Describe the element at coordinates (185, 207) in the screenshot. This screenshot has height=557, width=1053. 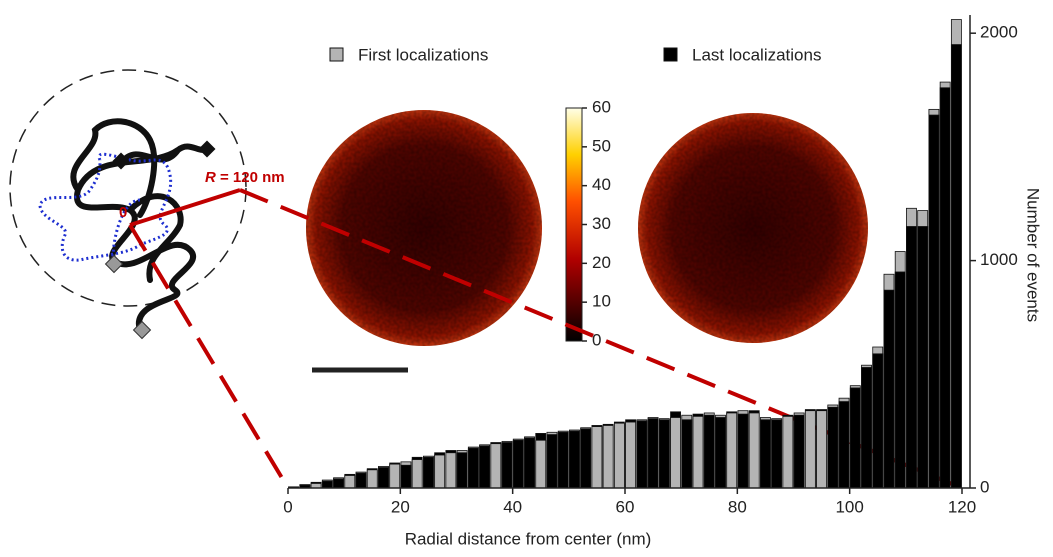
I see `radius-line` at that location.